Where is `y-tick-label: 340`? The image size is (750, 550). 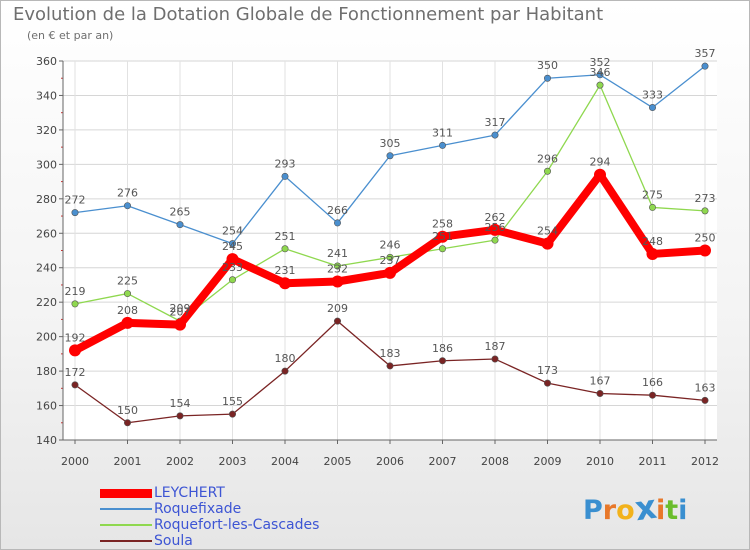 y-tick-label: 340 is located at coordinates (46, 95).